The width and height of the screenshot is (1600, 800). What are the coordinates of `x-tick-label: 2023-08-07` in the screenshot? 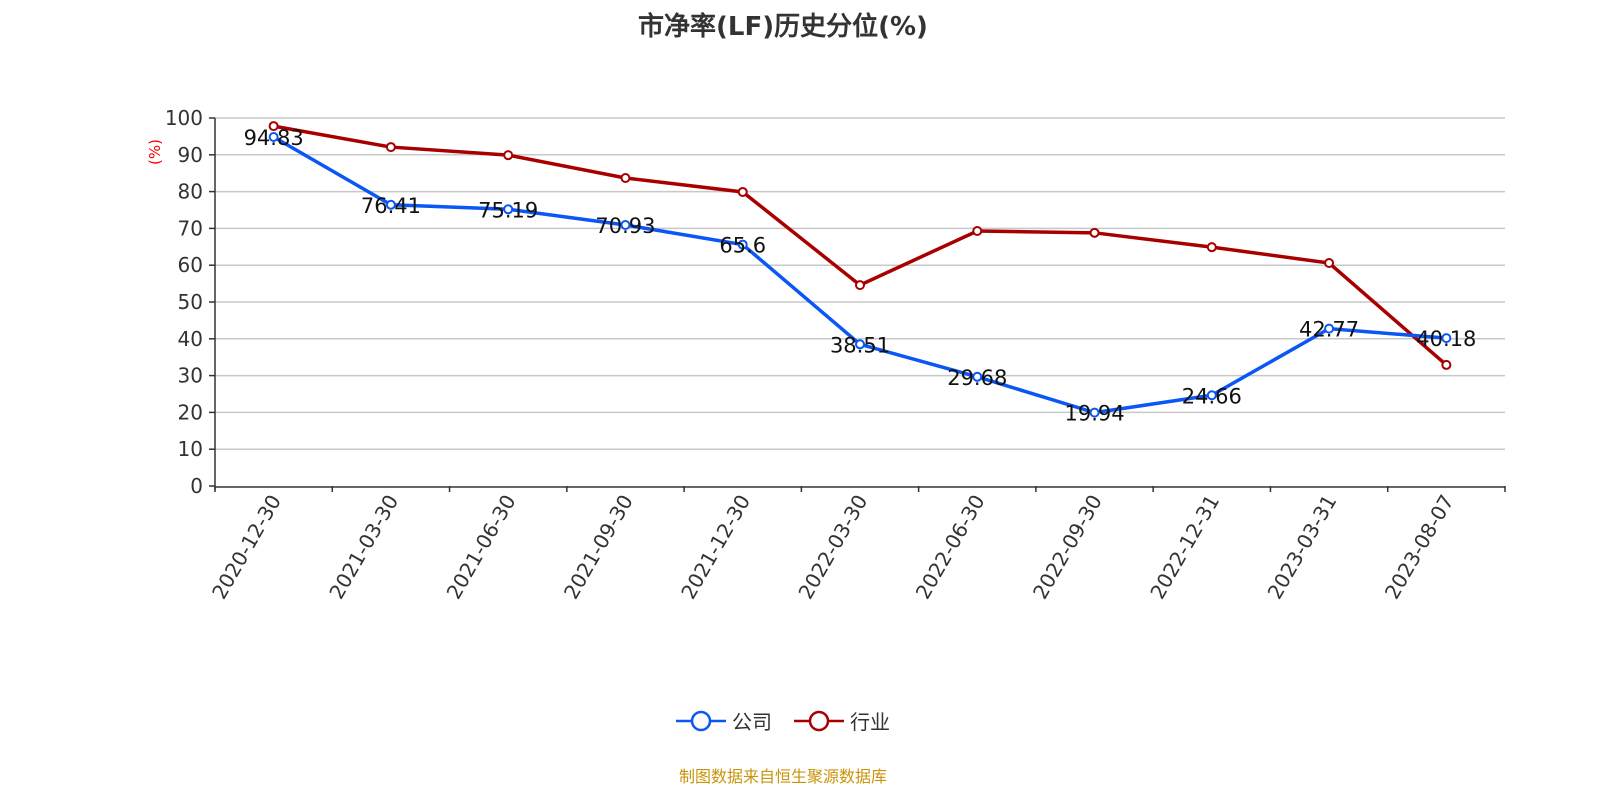 It's located at (1419, 547).